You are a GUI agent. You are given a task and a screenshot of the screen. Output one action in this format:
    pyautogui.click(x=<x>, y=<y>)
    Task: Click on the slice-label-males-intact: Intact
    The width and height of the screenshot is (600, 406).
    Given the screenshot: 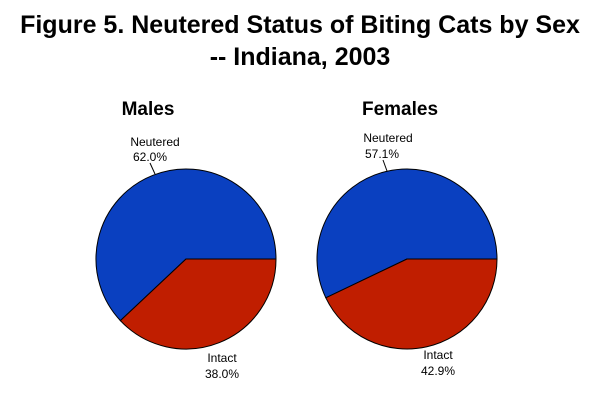 What is the action you would take?
    pyautogui.click(x=222, y=358)
    